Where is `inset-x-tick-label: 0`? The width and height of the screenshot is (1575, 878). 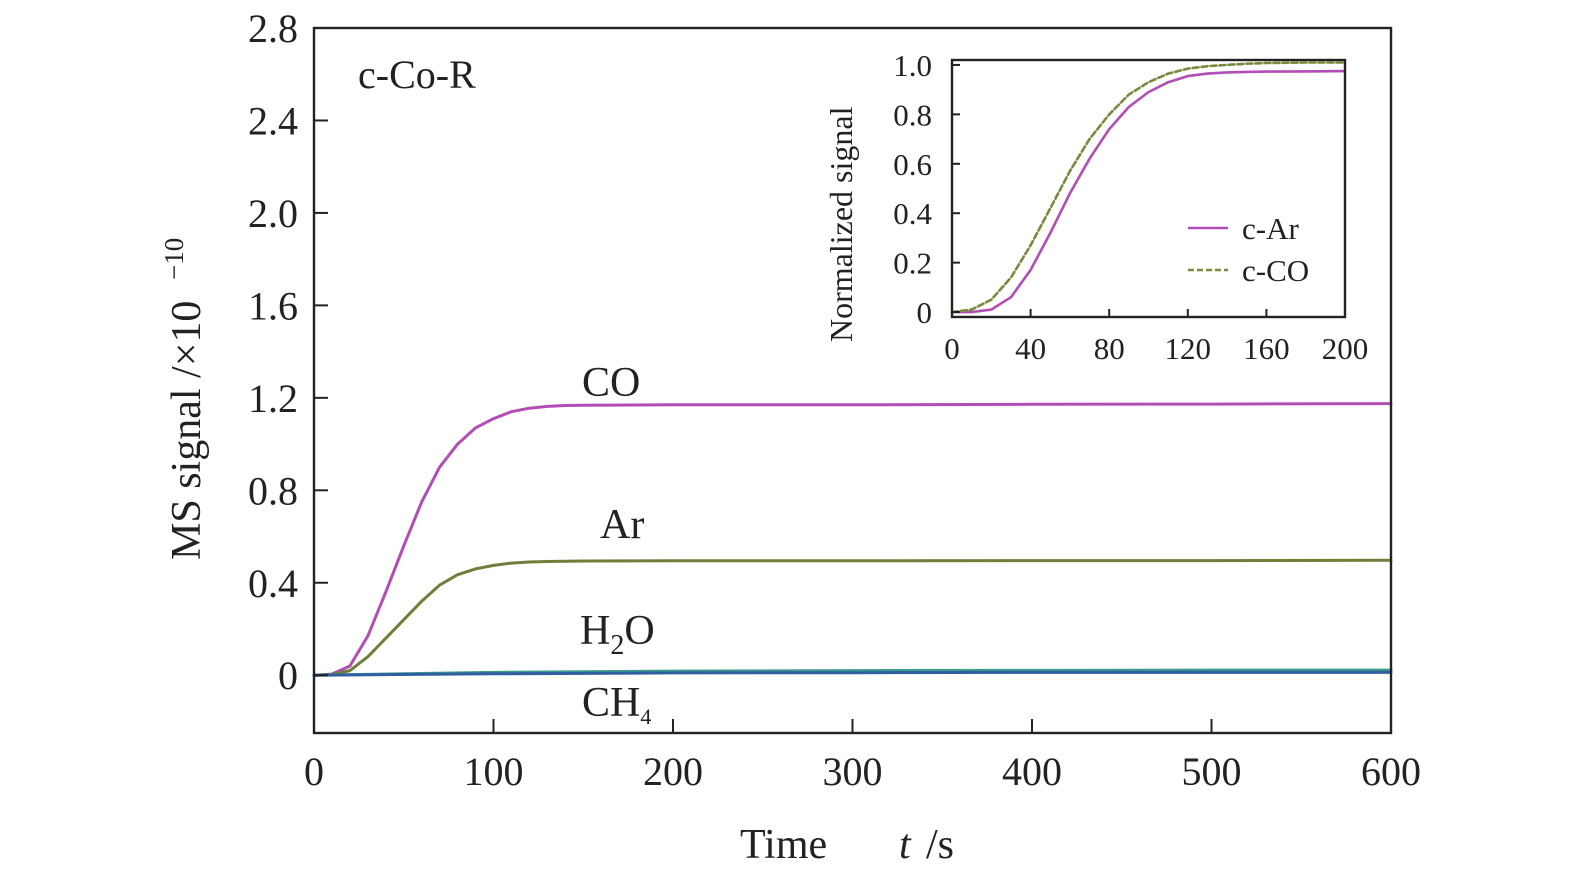 inset-x-tick-label: 0 is located at coordinates (952, 348).